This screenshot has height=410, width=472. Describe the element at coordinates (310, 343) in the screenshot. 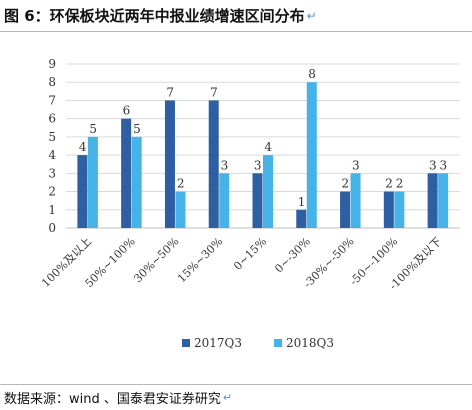

I see `legend-label: 2018Q3` at that location.